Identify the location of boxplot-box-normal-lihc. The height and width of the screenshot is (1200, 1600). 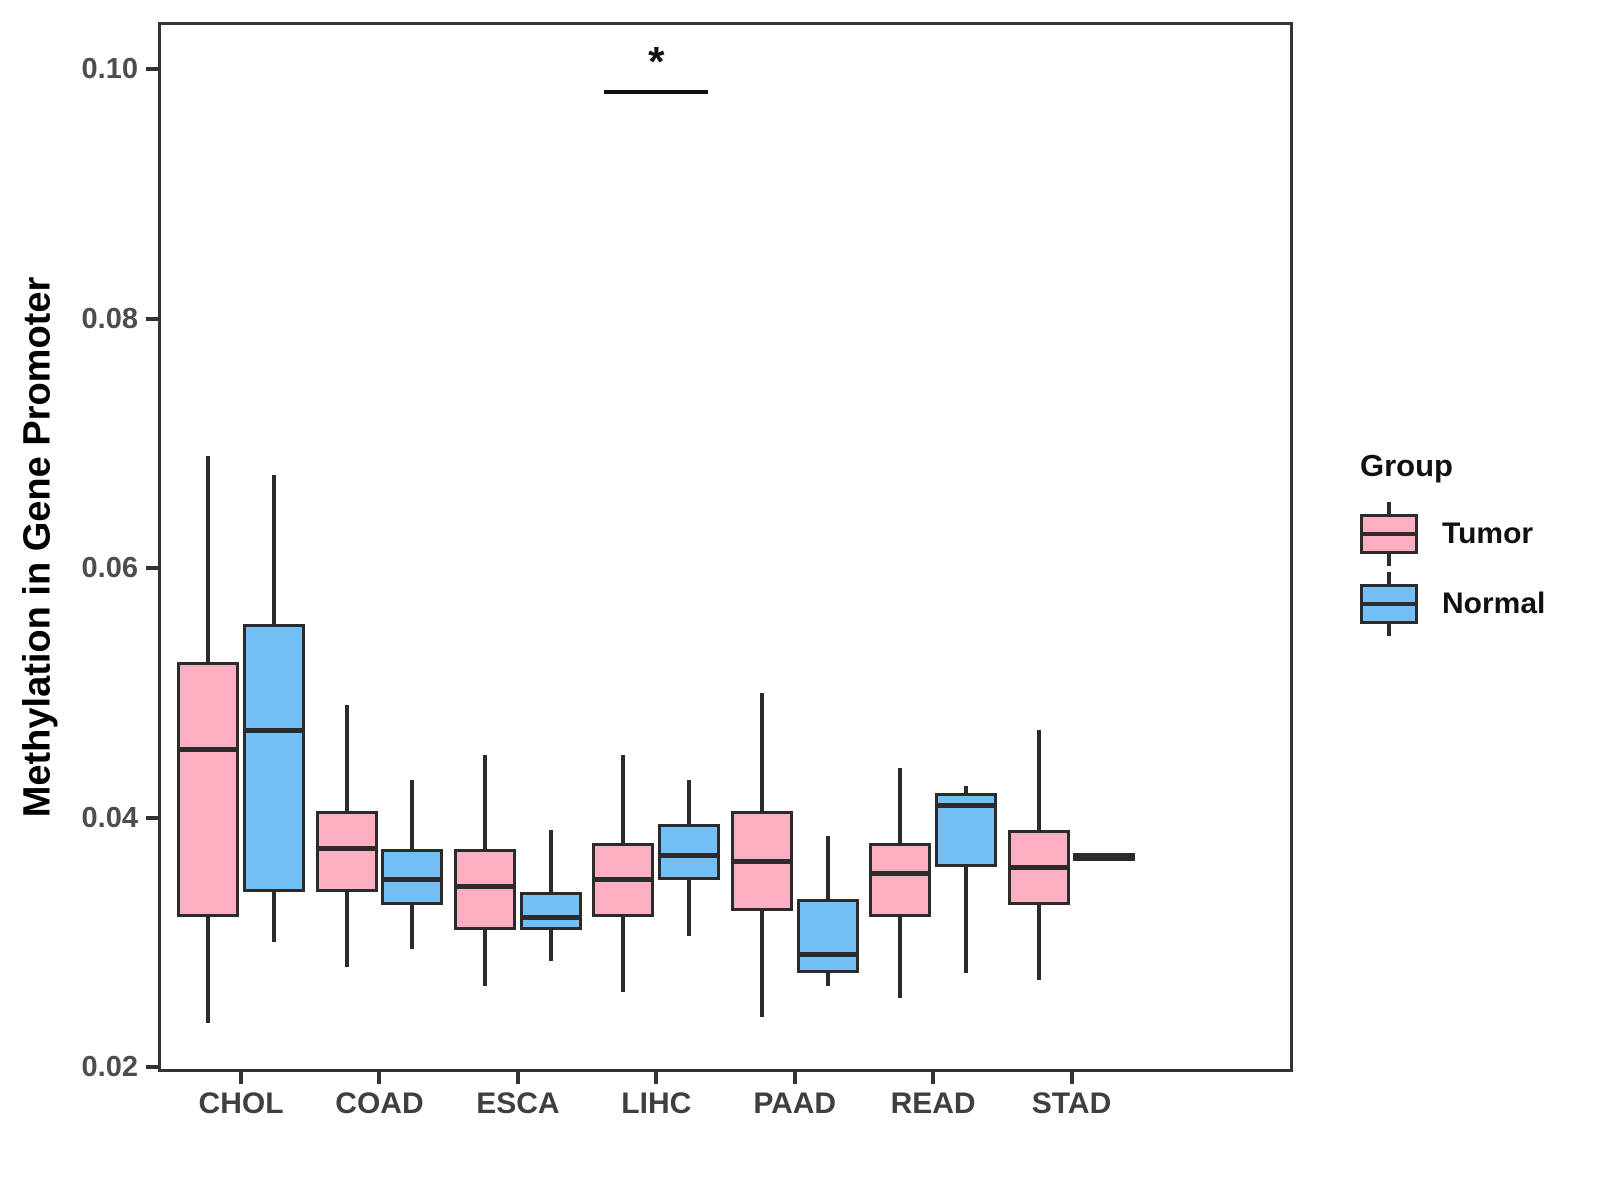
(689, 851).